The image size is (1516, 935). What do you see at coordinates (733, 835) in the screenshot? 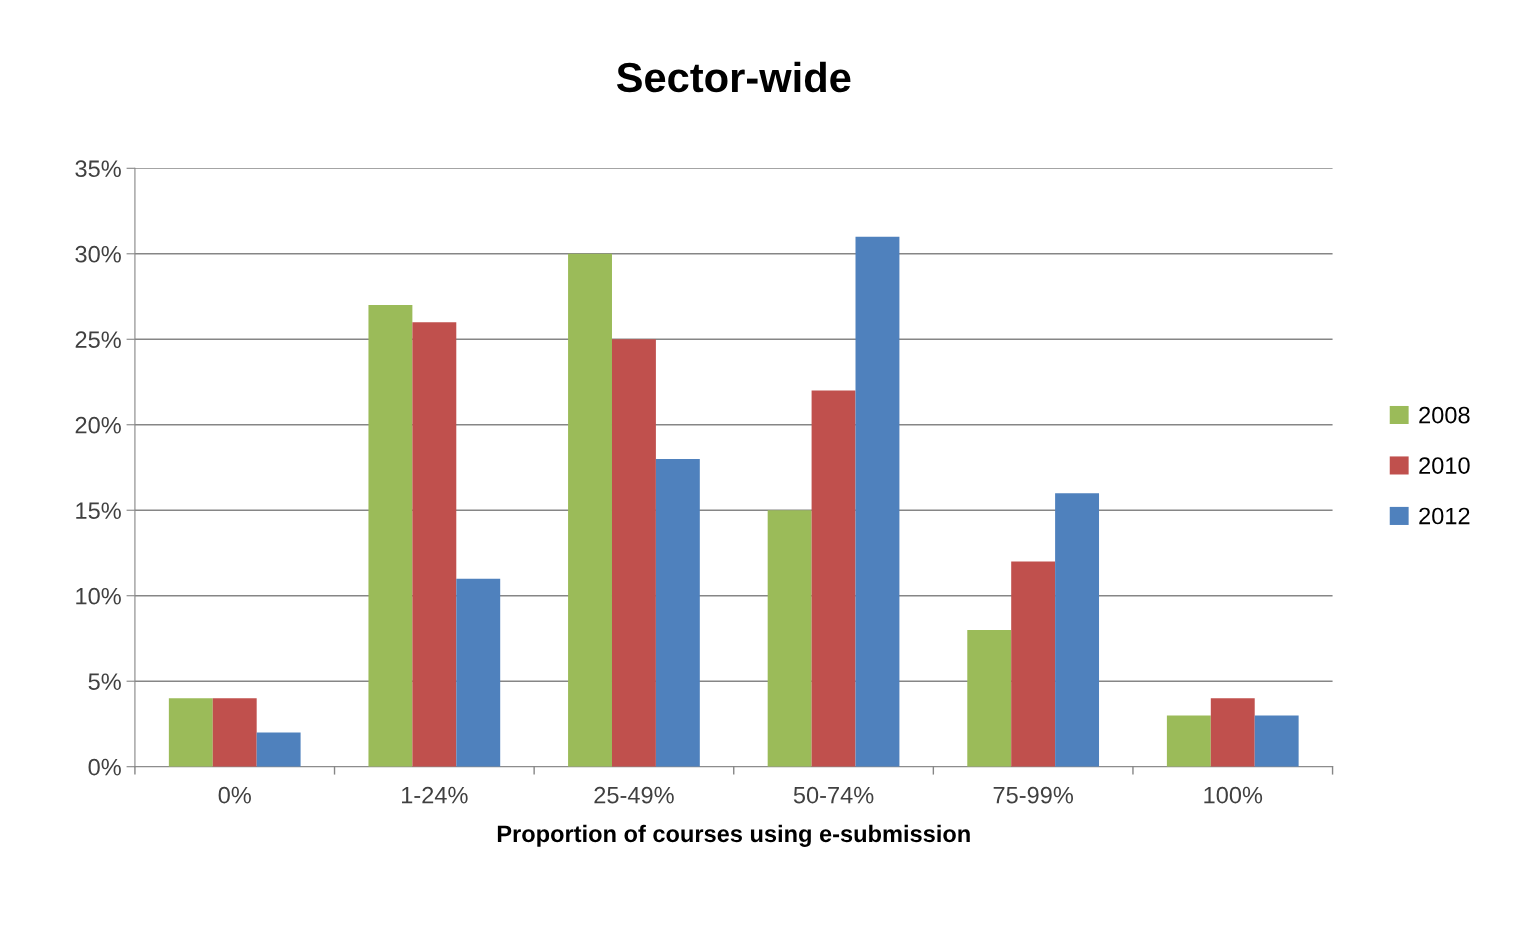
I see `x-axis-title: Proportion of courses using e-submission` at bounding box center [733, 835].